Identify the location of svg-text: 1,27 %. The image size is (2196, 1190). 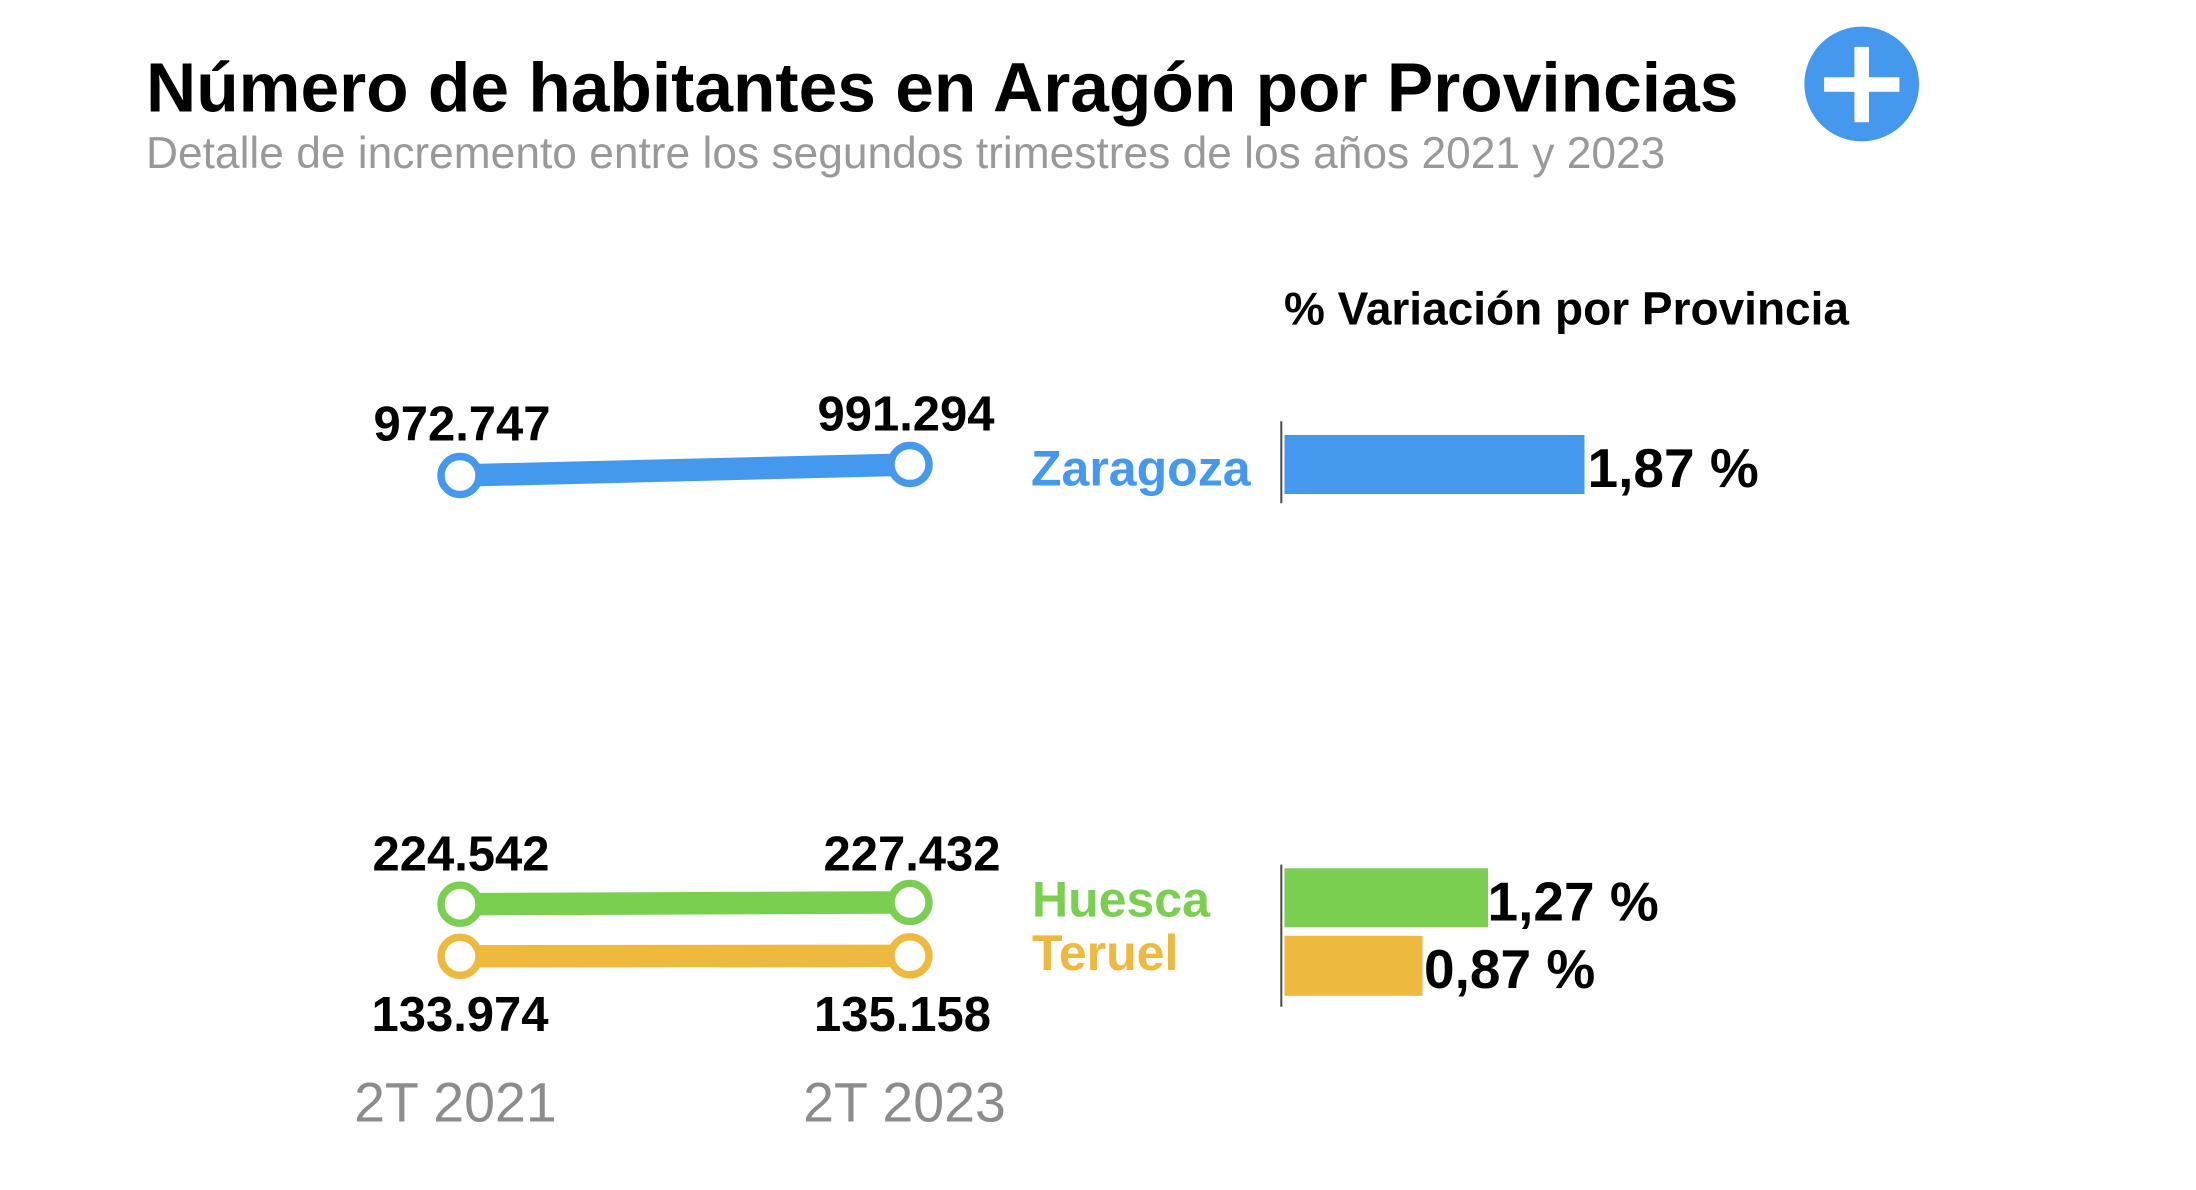
(1573, 902).